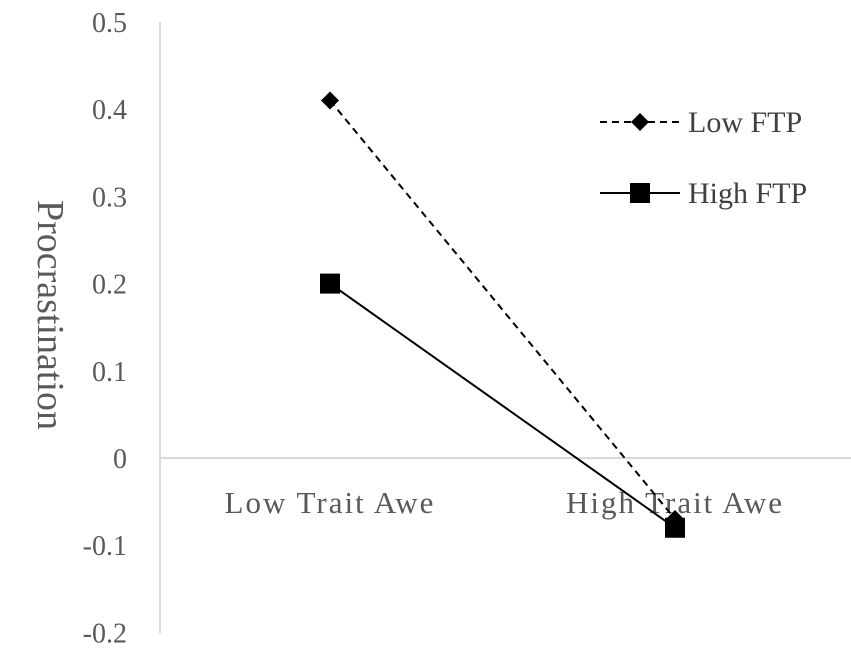  Describe the element at coordinates (745, 122) in the screenshot. I see `legend-label: Low FTP` at that location.